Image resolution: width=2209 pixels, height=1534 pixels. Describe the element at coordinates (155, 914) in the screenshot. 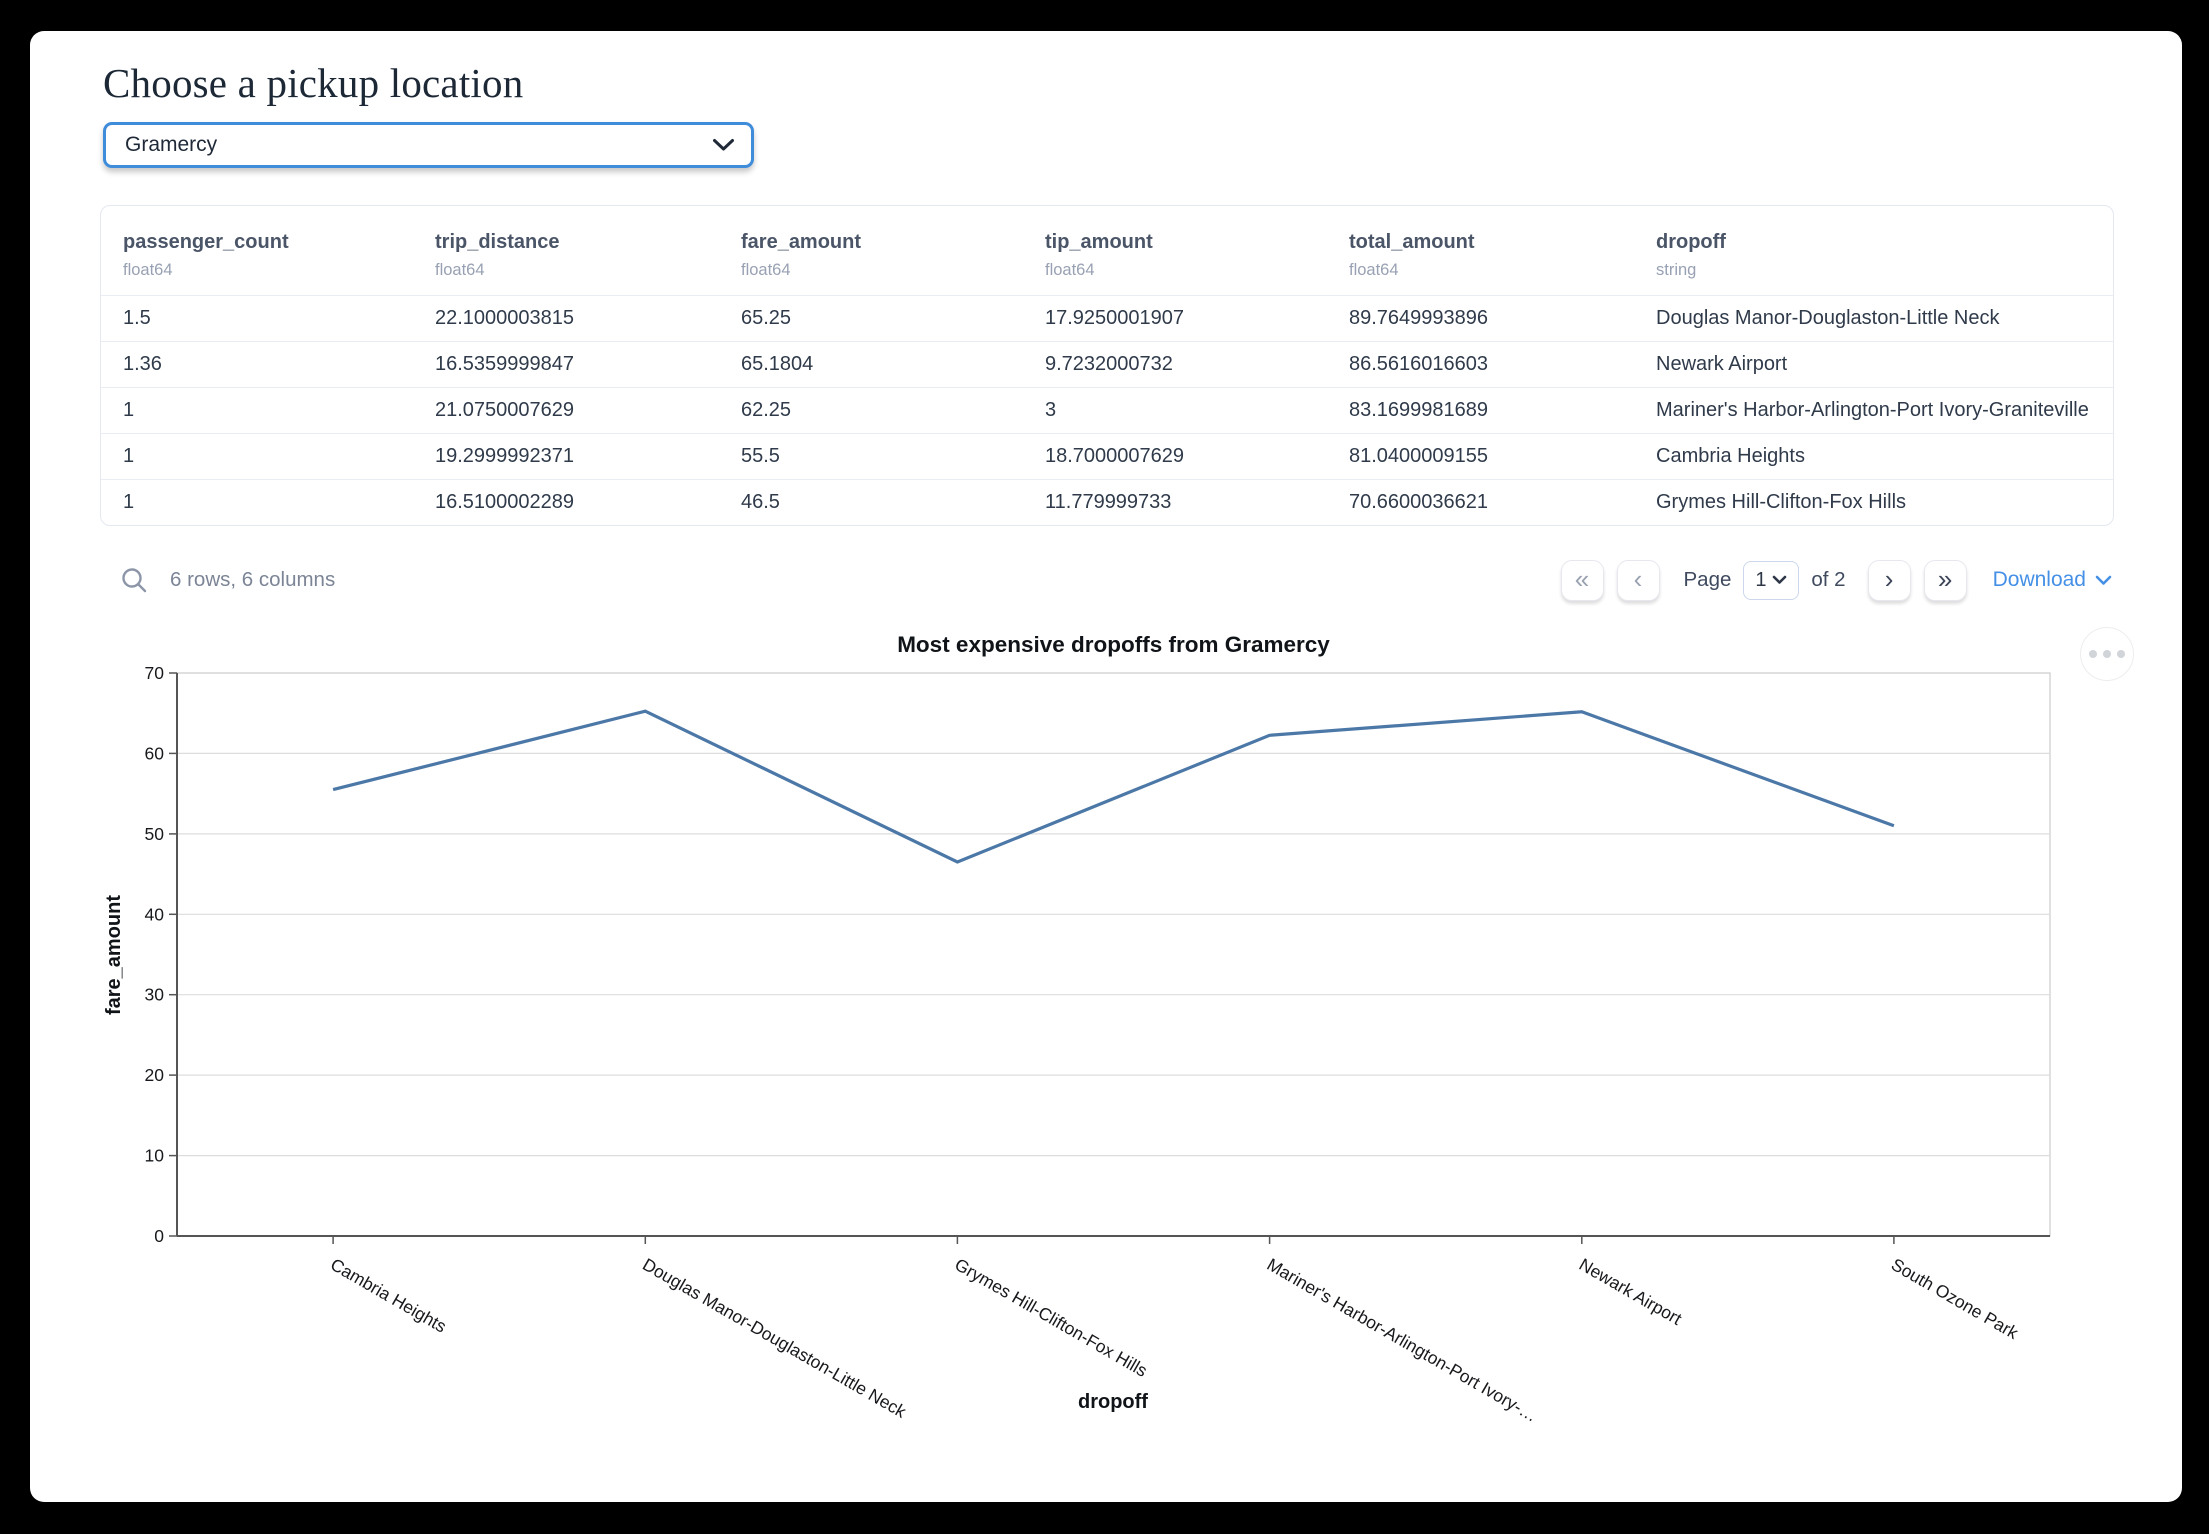

I see `svg-text: 40` at that location.